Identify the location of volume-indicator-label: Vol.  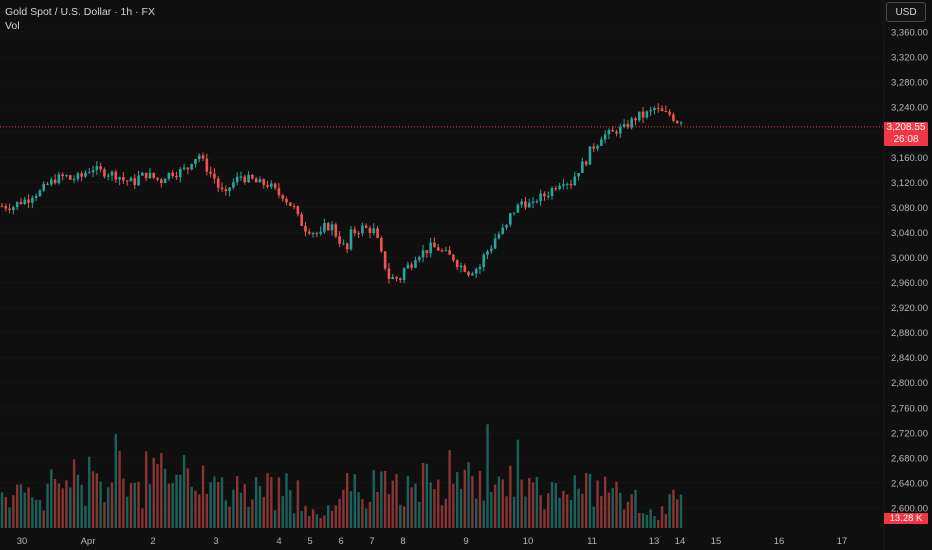
(12, 26).